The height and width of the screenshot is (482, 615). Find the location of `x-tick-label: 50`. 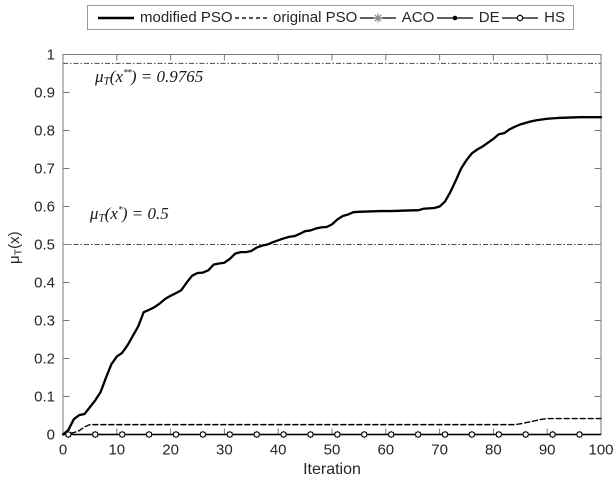

x-tick-label: 50 is located at coordinates (332, 450).